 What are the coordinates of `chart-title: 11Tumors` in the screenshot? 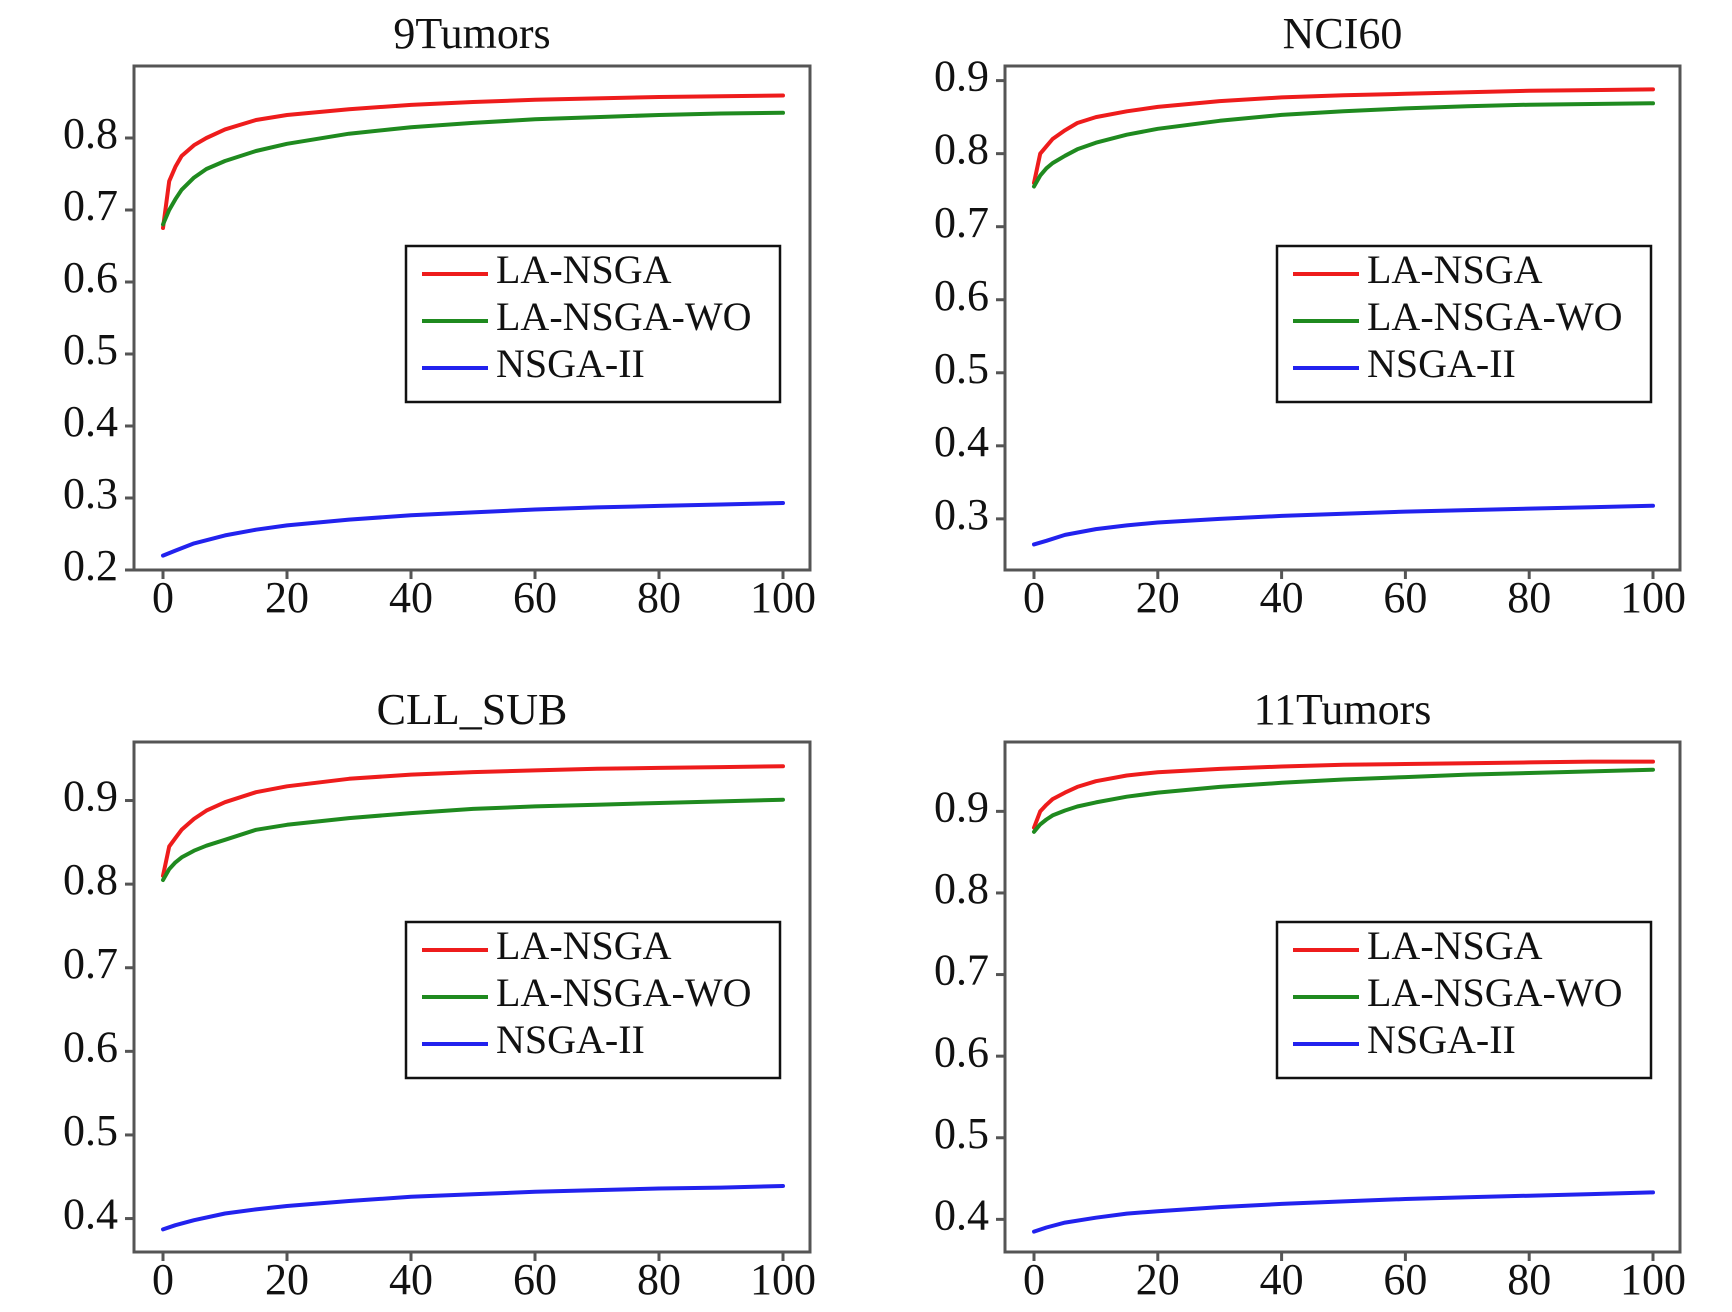 It's located at (1343, 709).